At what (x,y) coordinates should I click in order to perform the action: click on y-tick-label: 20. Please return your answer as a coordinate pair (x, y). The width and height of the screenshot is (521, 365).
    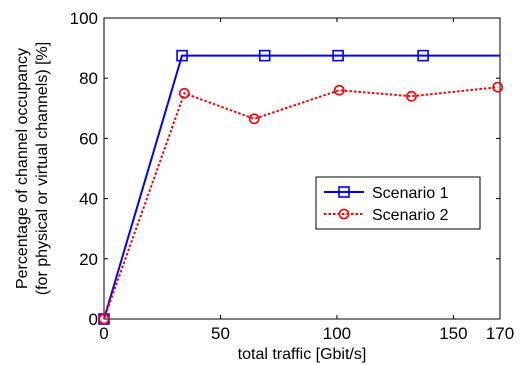
    Looking at the image, I should click on (88, 259).